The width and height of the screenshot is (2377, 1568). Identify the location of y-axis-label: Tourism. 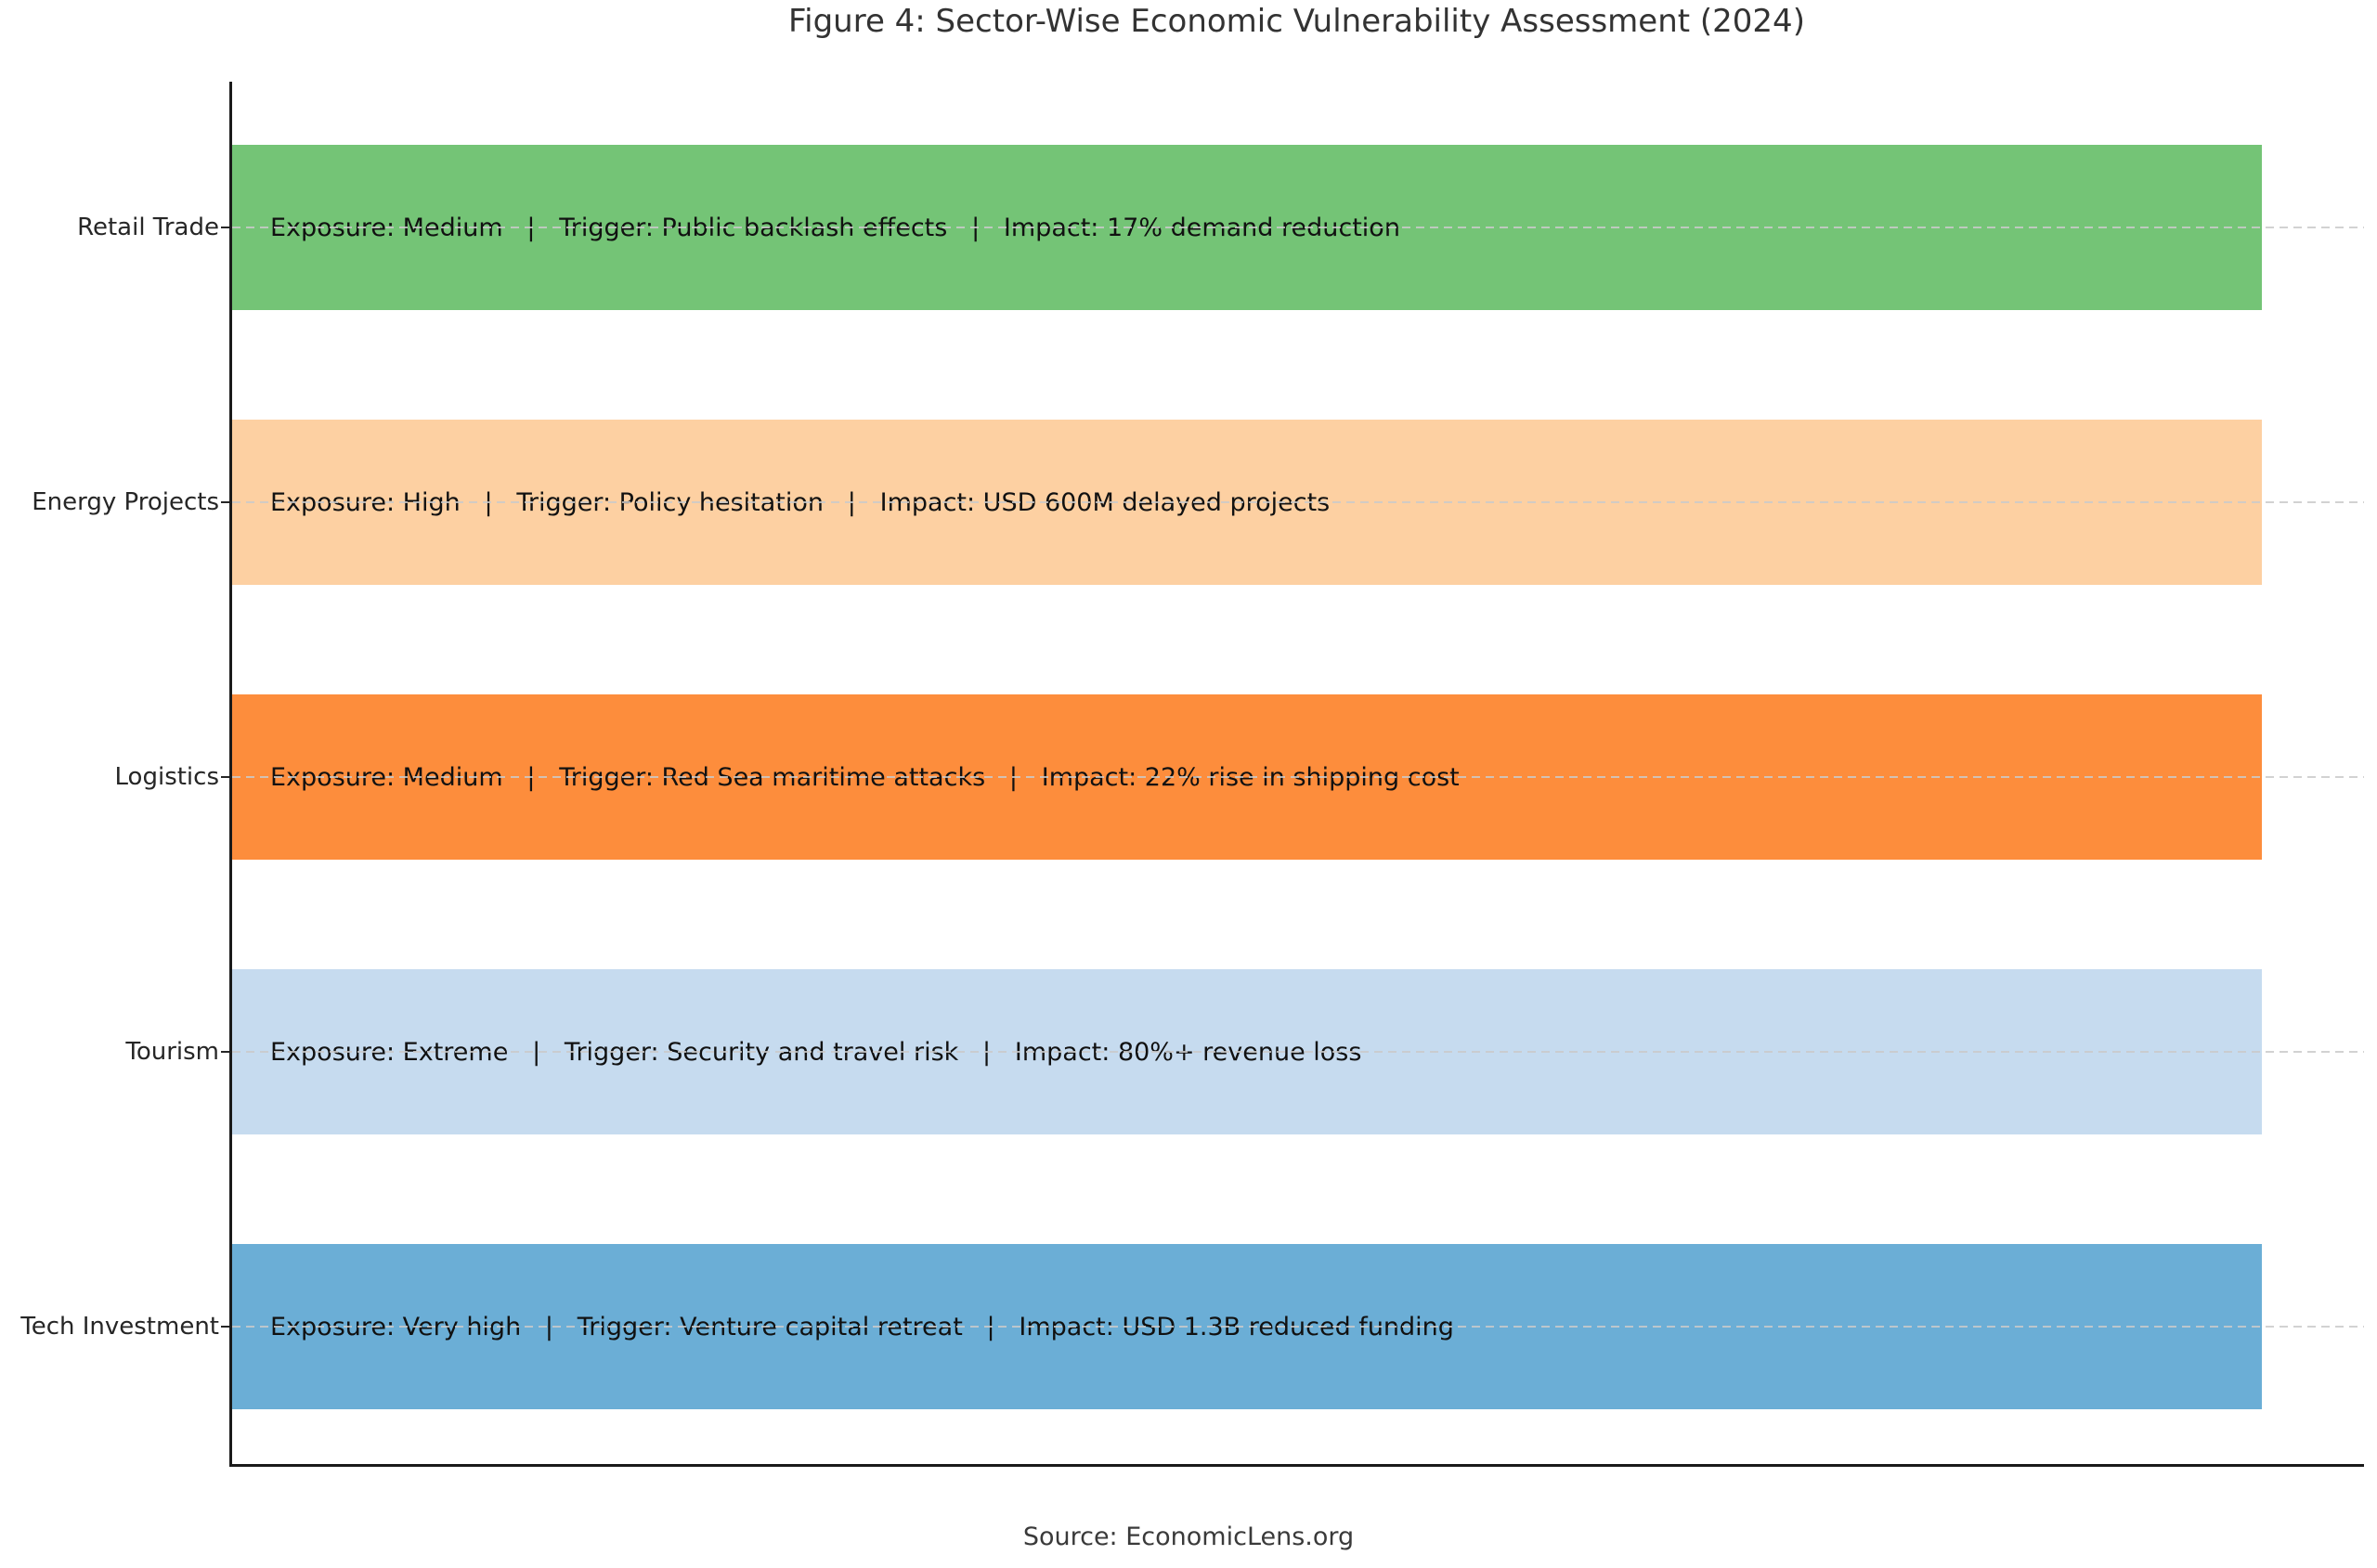
(172, 1052).